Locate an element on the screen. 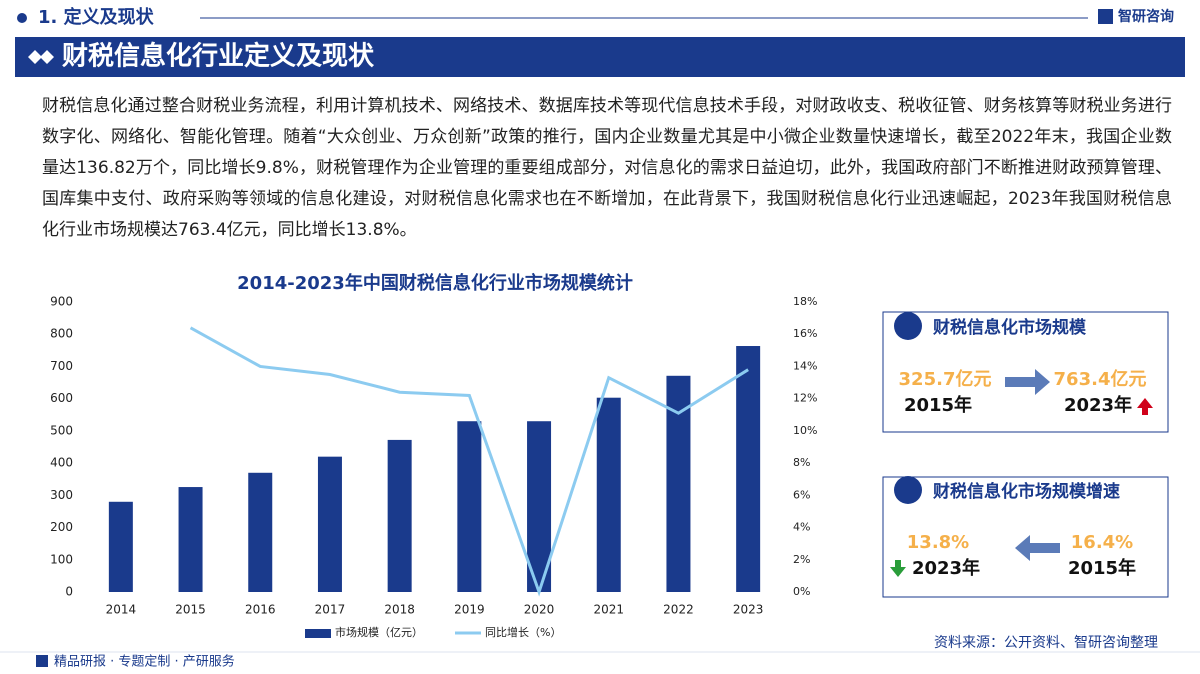 Image resolution: width=1200 pixels, height=674 pixels. panel-title: 财税信息化市场规模增速 is located at coordinates (1026, 491).